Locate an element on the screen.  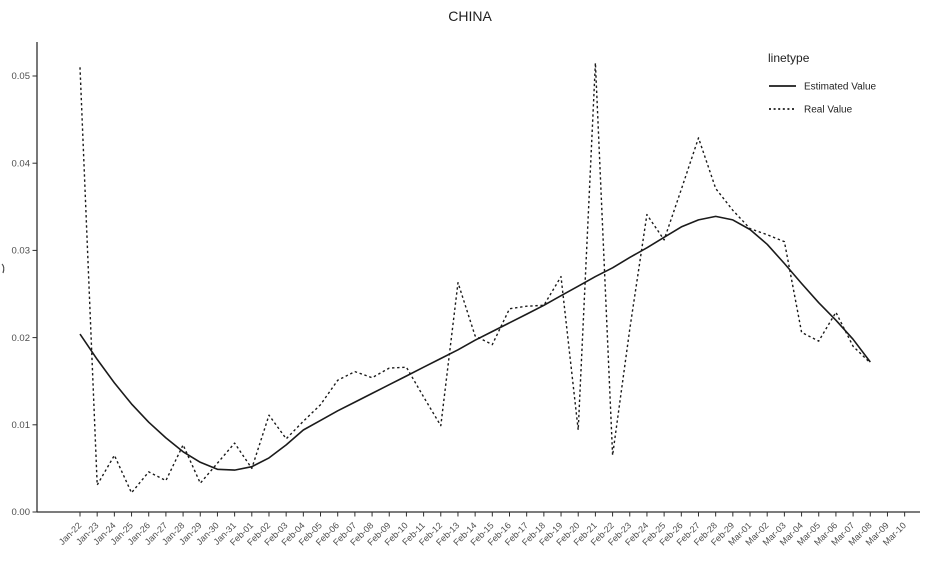
legend: linetype Estimated Value Real Value is located at coordinates (822, 83).